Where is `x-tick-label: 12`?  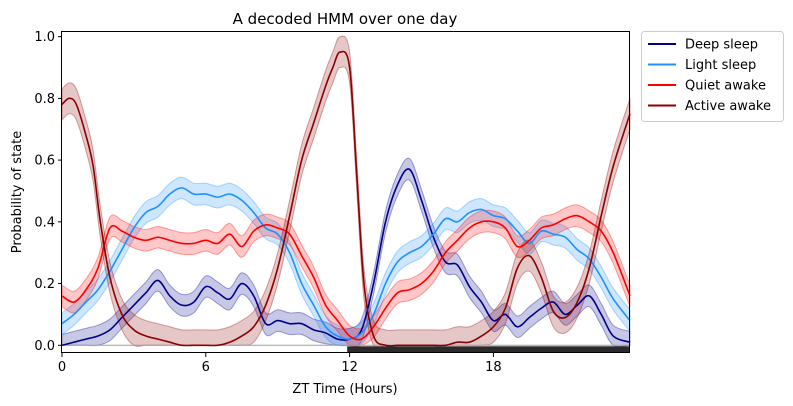
x-tick-label: 12 is located at coordinates (349, 367).